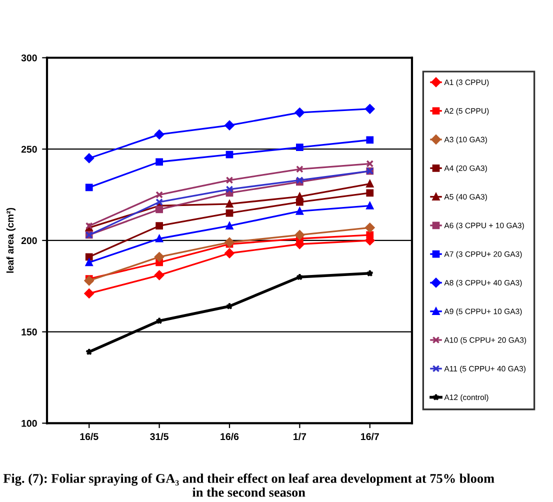 The width and height of the screenshot is (553, 502). Describe the element at coordinates (248, 485) in the screenshot. I see `text: Fig. (7): Foliar spraying of GA₃ and their effect on leaf area development at 75% bloom in the second season` at that location.